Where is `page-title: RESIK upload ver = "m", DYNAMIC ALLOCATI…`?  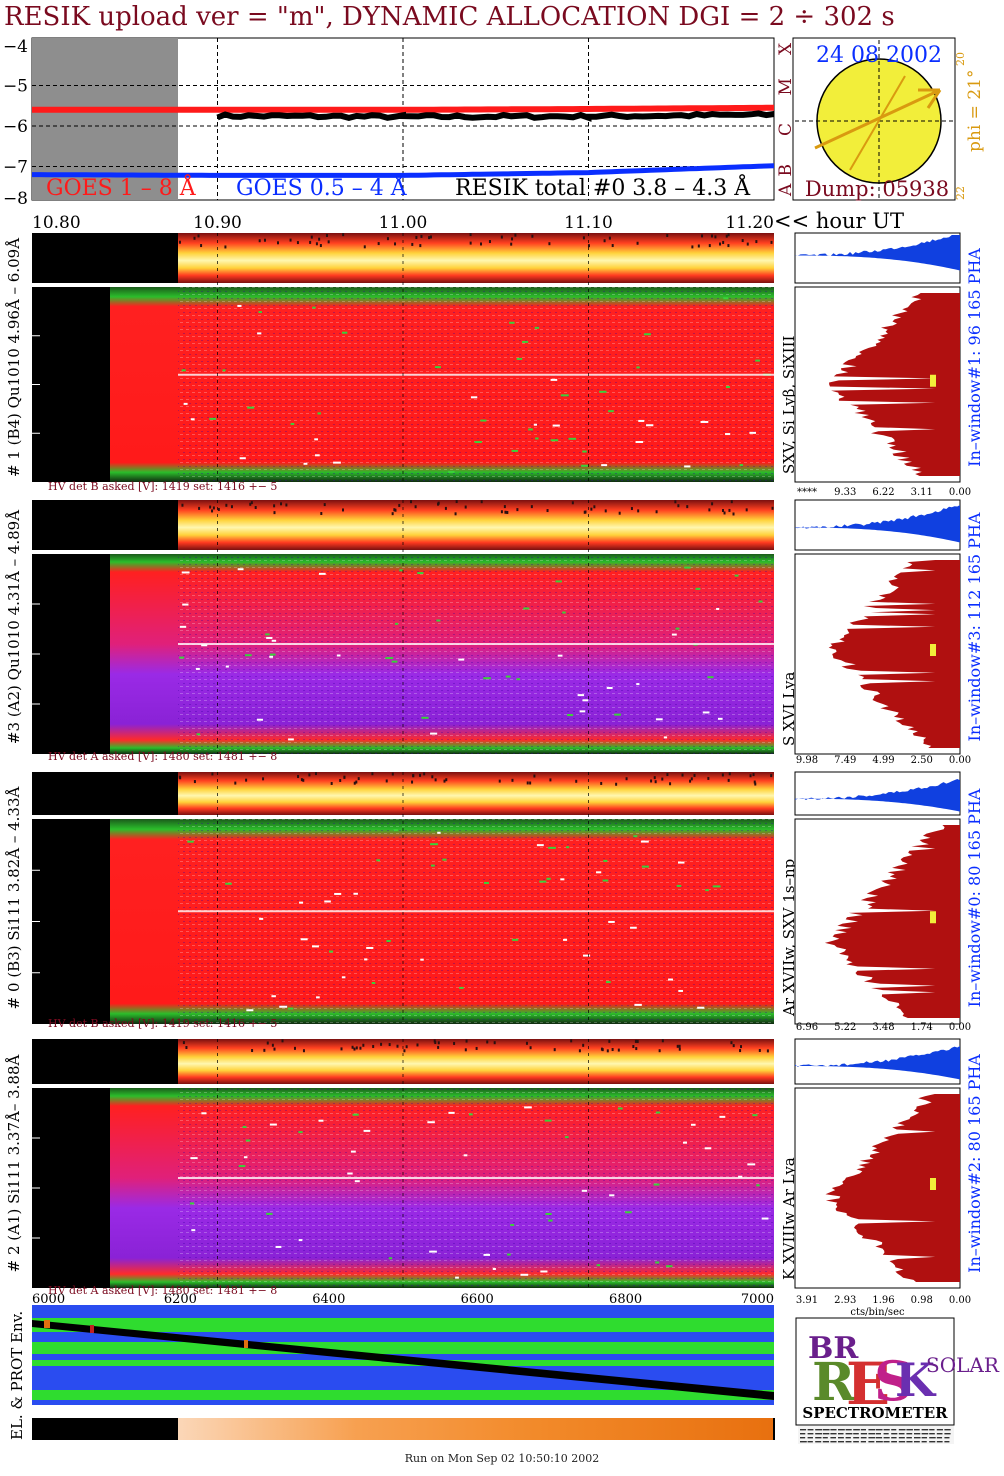
page-title: RESIK upload ver = "m", DYNAMIC ALLOCATI… is located at coordinates (449, 17).